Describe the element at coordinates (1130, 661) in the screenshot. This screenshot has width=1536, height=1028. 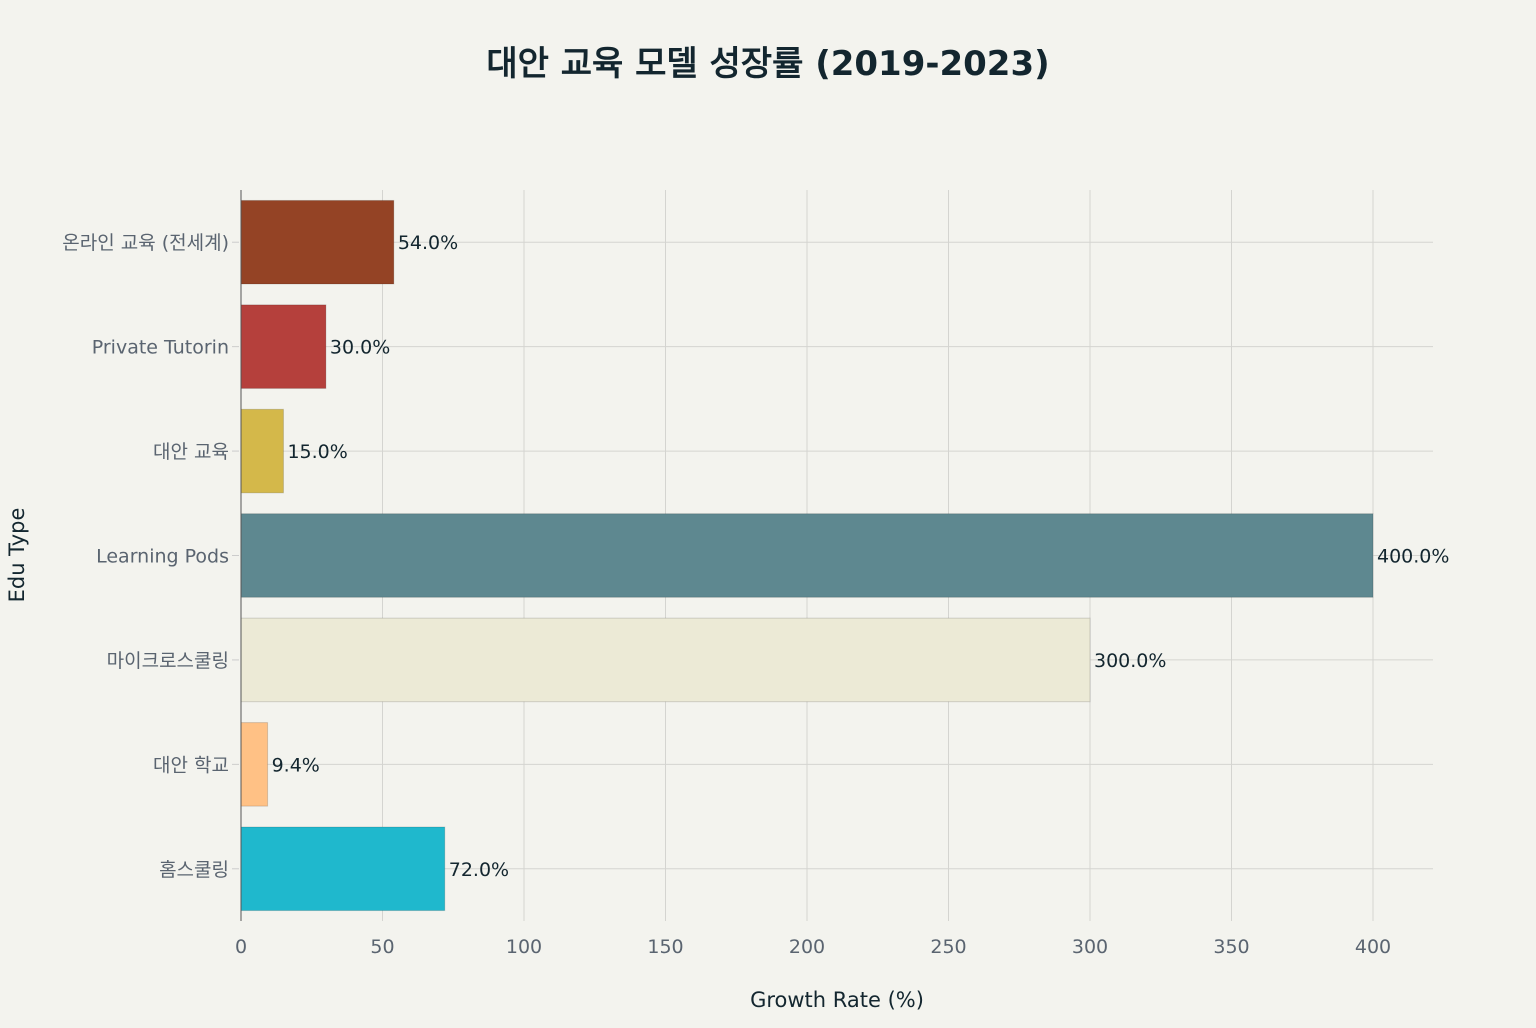
I see `data-label: 300.0%` at that location.